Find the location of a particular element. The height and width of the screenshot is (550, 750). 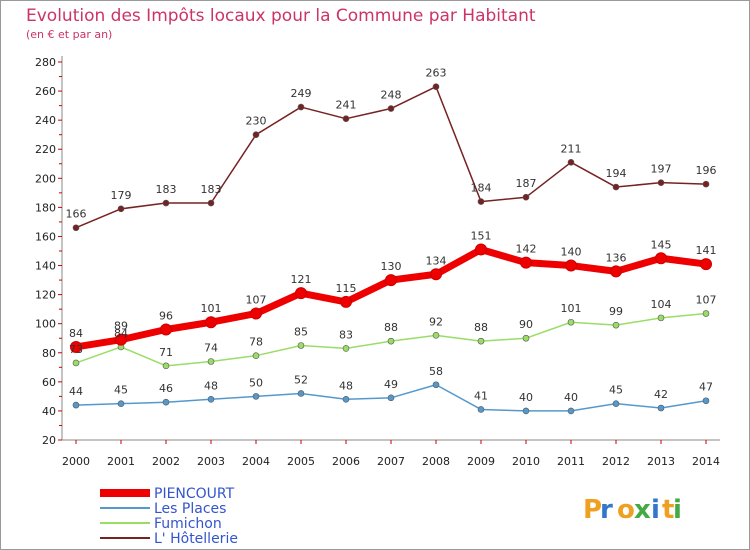

data-label: 84 is located at coordinates (121, 333).